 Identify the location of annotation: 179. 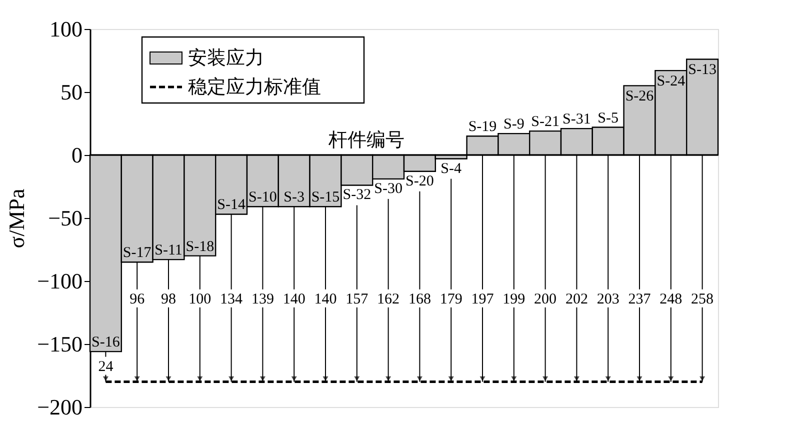
(451, 299).